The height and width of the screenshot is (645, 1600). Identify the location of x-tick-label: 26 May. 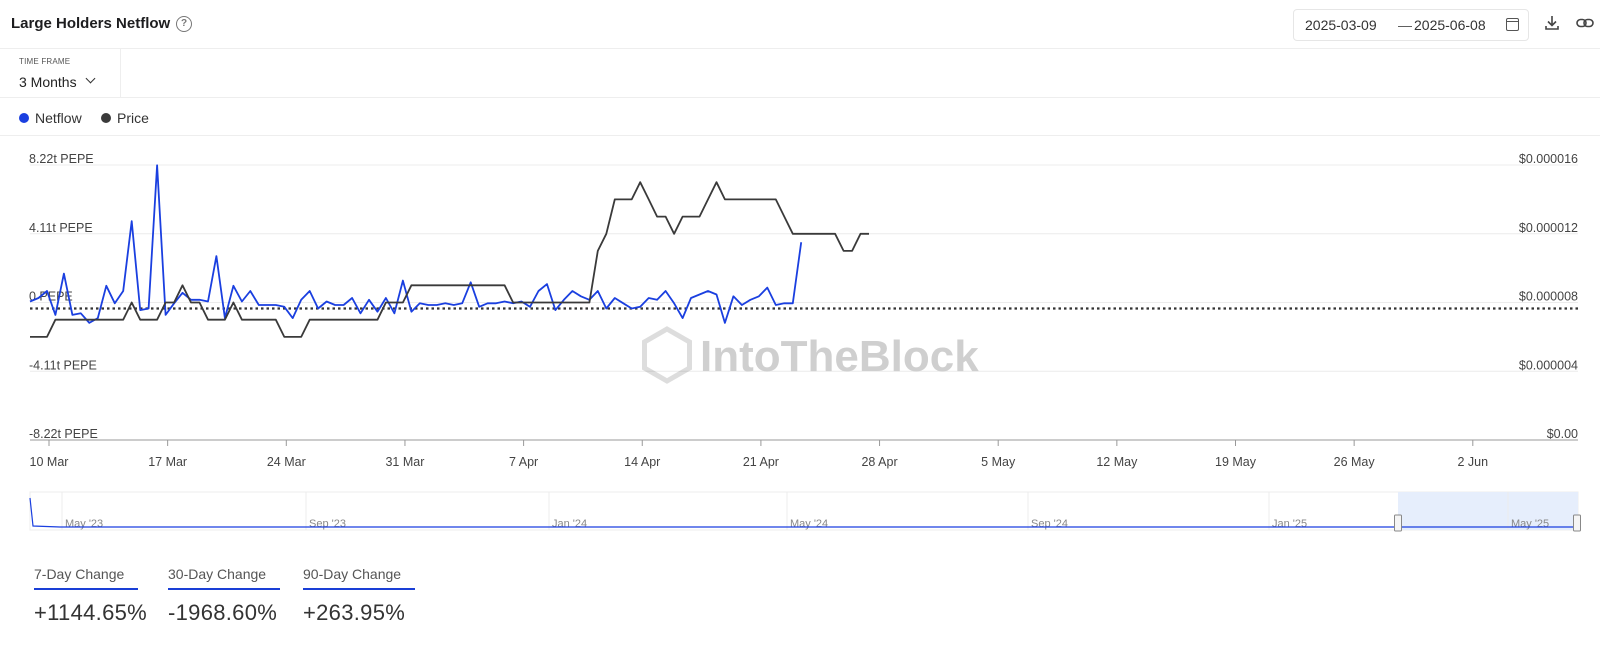
(1355, 462).